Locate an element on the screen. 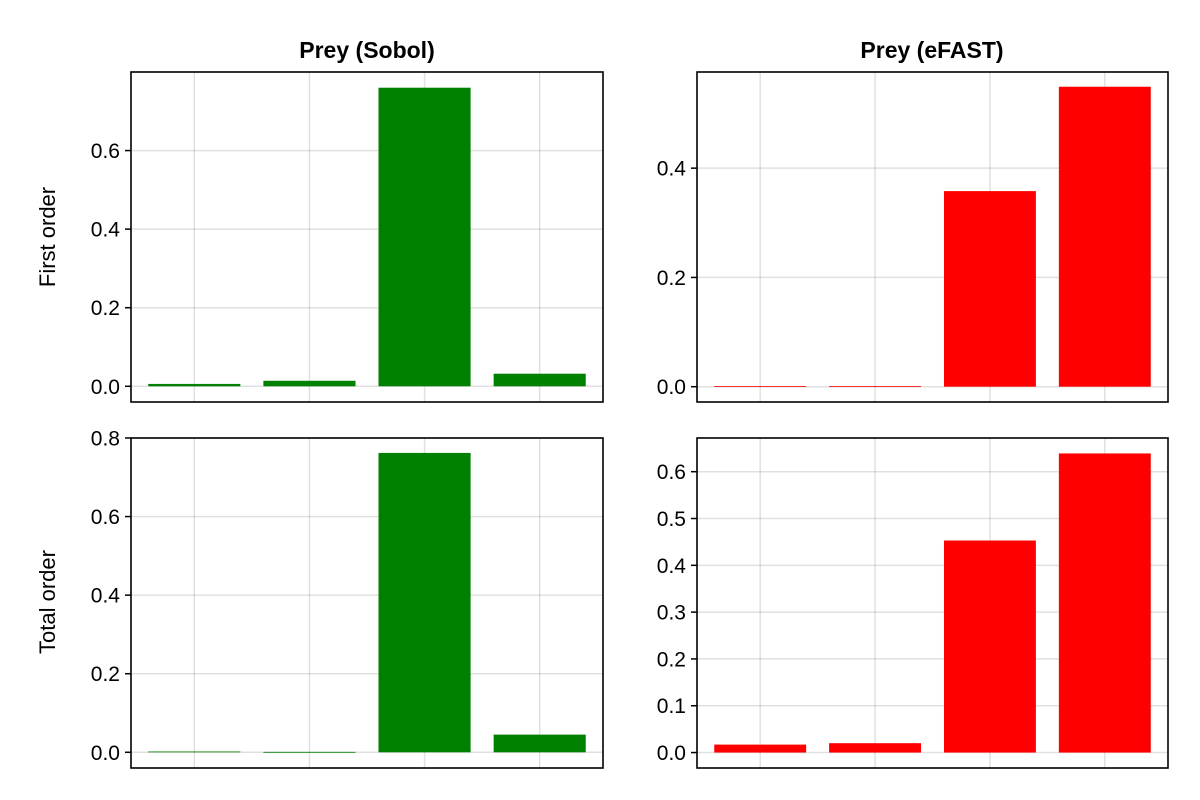 This screenshot has height=800, width=1200. y-tick-label: 0.3 is located at coordinates (671, 613).